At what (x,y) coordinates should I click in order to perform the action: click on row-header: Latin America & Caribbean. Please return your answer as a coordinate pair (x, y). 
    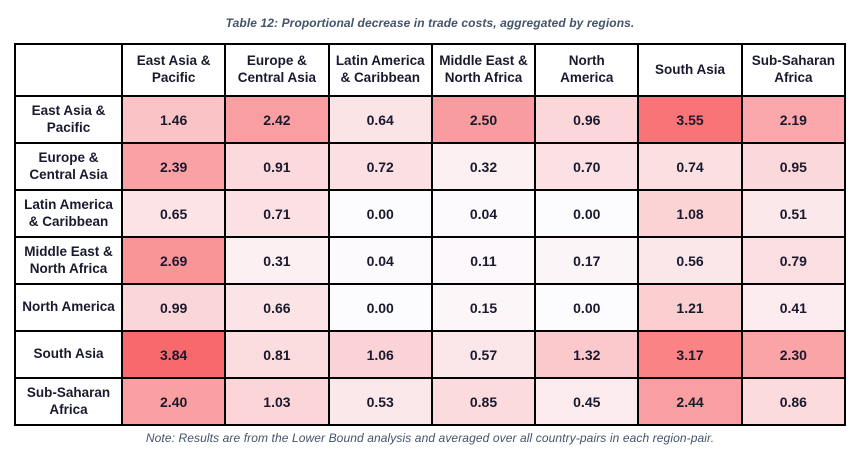
    Looking at the image, I should click on (68, 213).